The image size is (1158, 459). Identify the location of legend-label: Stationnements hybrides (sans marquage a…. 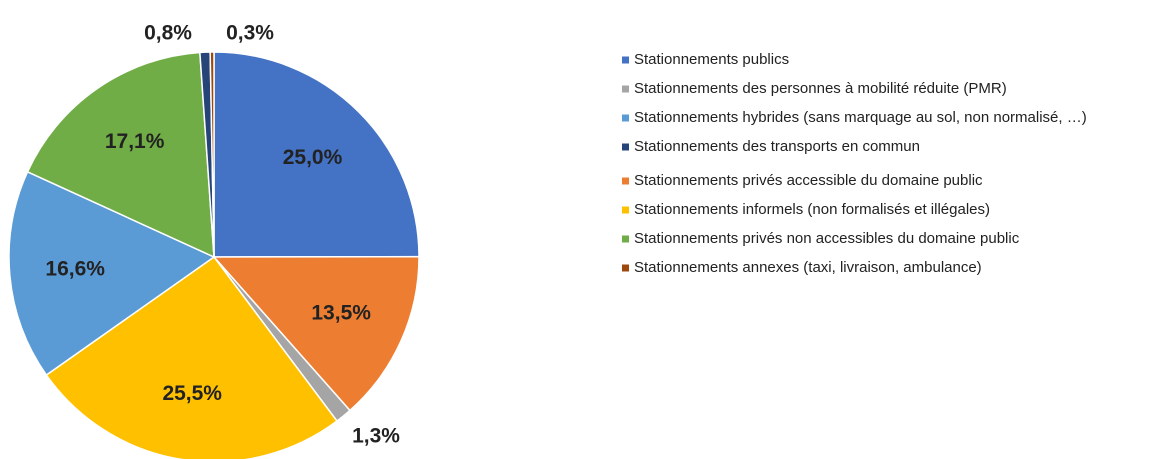
(860, 117).